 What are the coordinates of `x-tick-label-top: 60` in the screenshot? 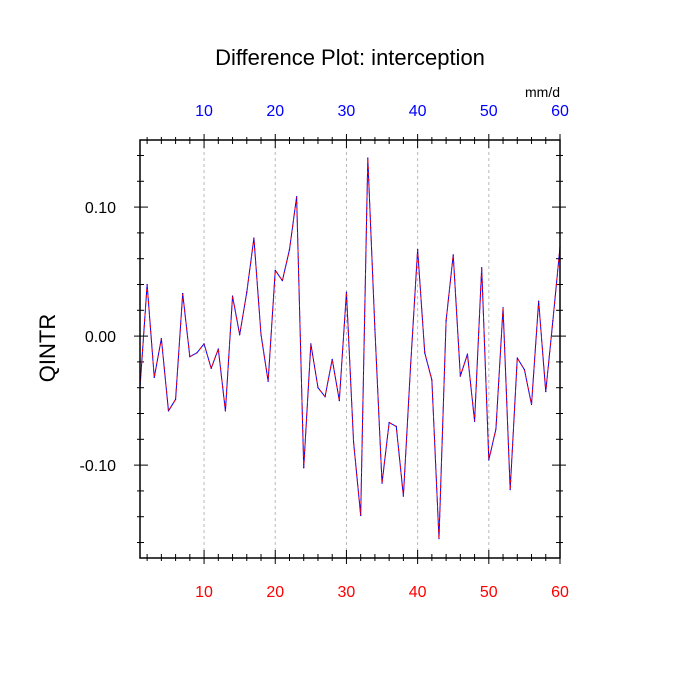 It's located at (560, 111).